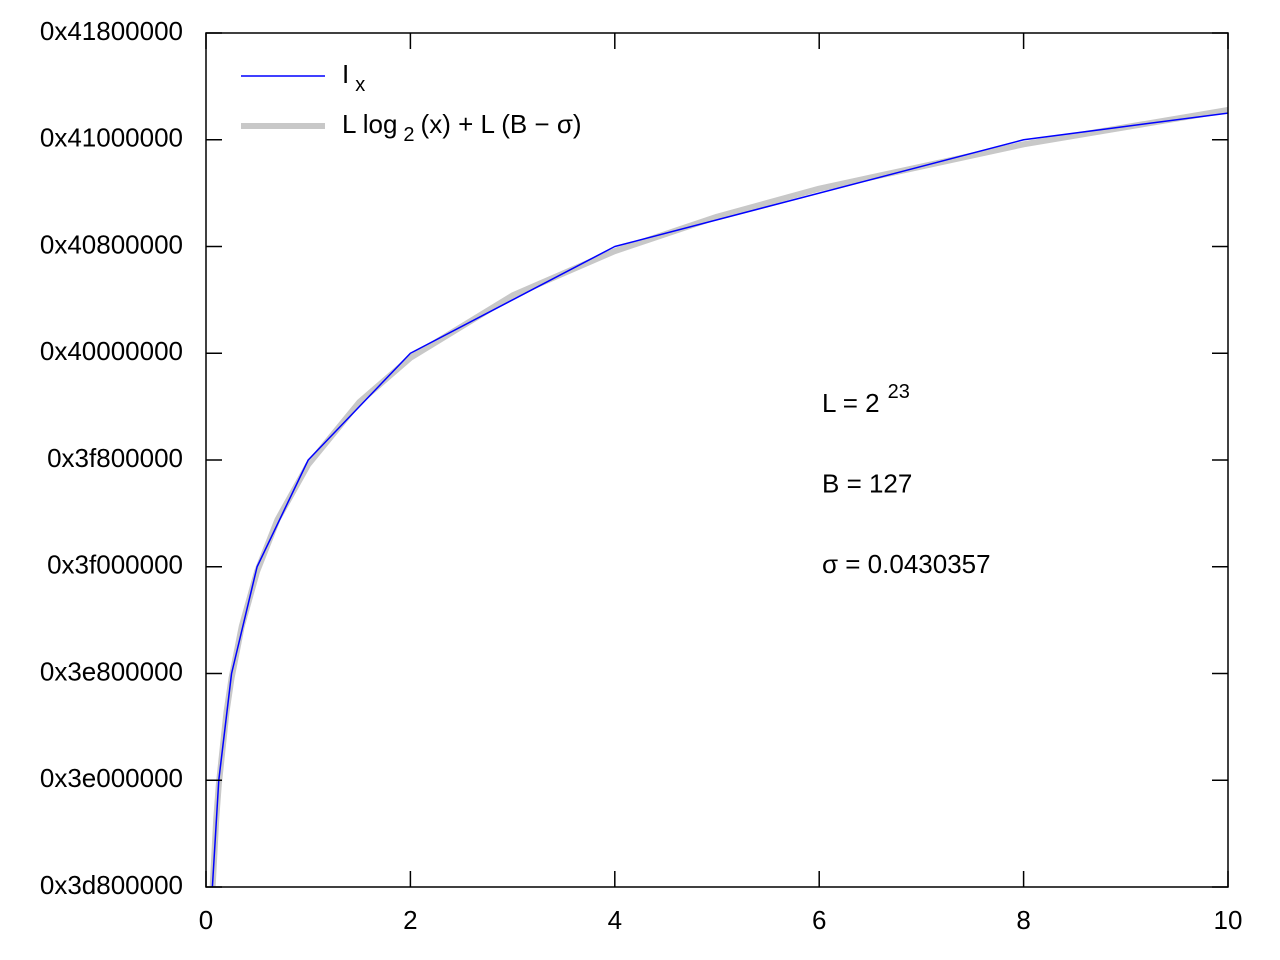  Describe the element at coordinates (345, 74) in the screenshot. I see `text-part: I` at that location.